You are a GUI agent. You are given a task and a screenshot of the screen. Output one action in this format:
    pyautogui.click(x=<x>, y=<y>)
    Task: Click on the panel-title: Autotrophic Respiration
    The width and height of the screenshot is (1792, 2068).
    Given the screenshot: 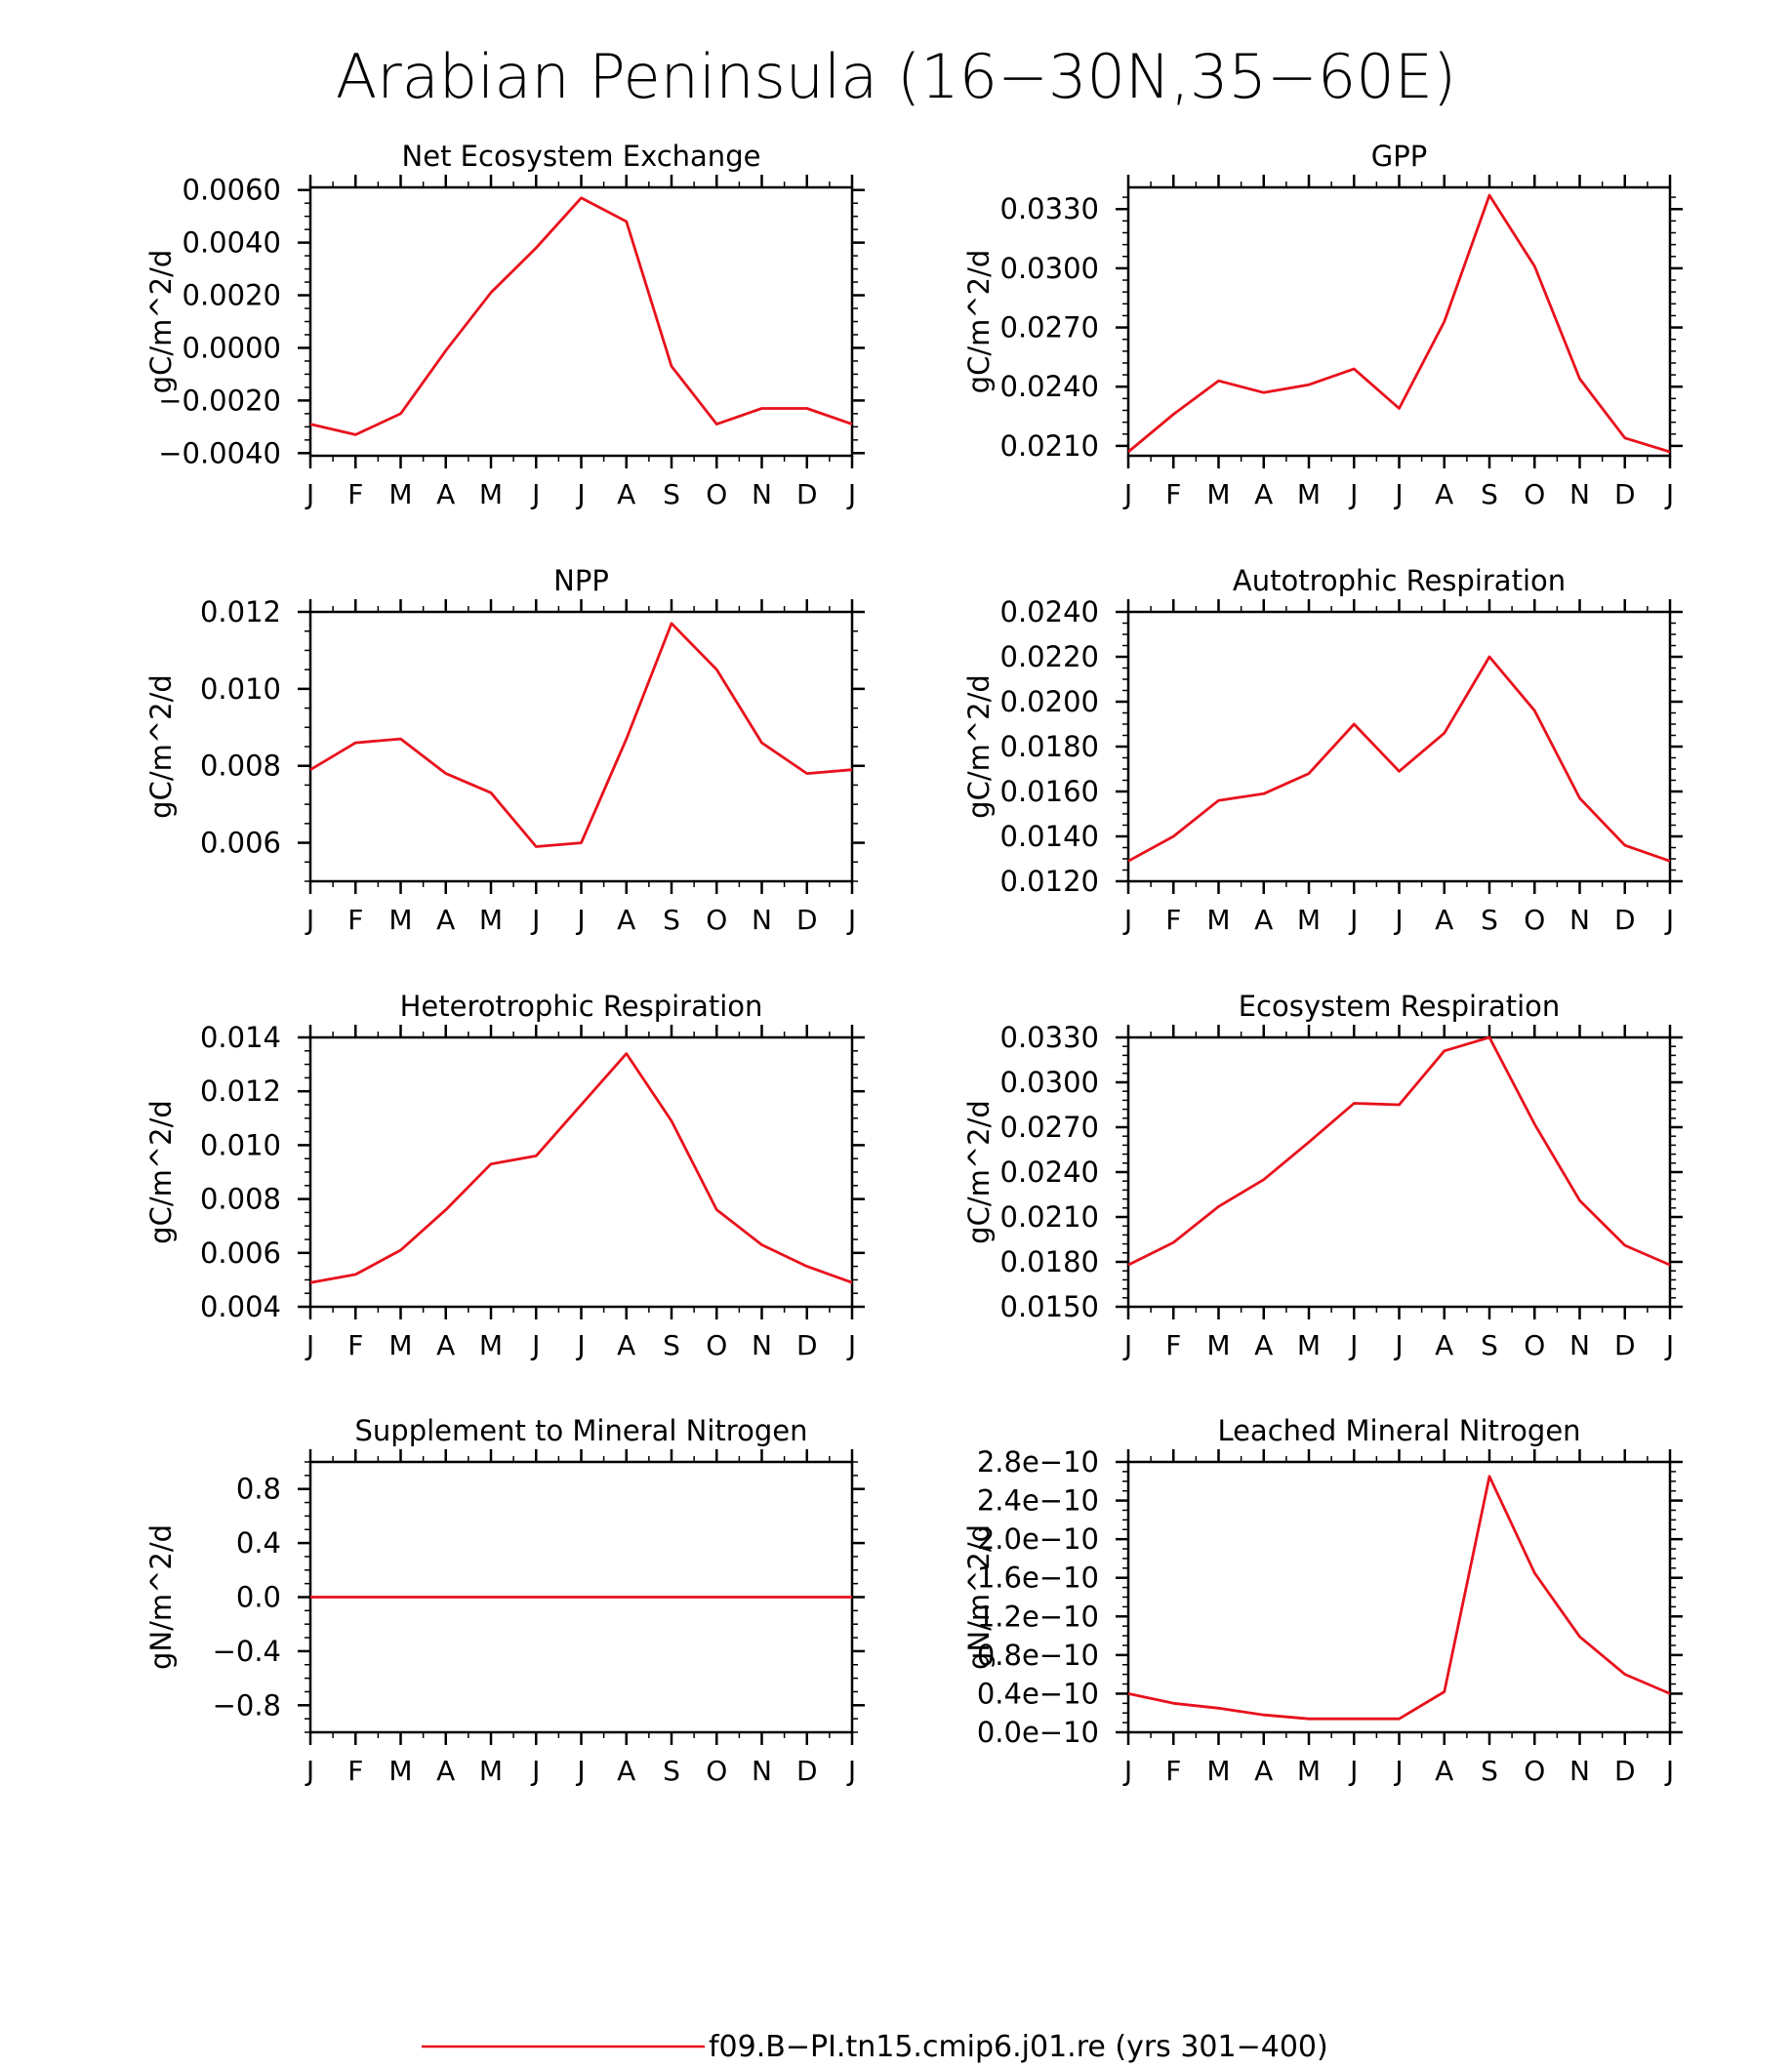 What is the action you would take?
    pyautogui.click(x=1399, y=580)
    